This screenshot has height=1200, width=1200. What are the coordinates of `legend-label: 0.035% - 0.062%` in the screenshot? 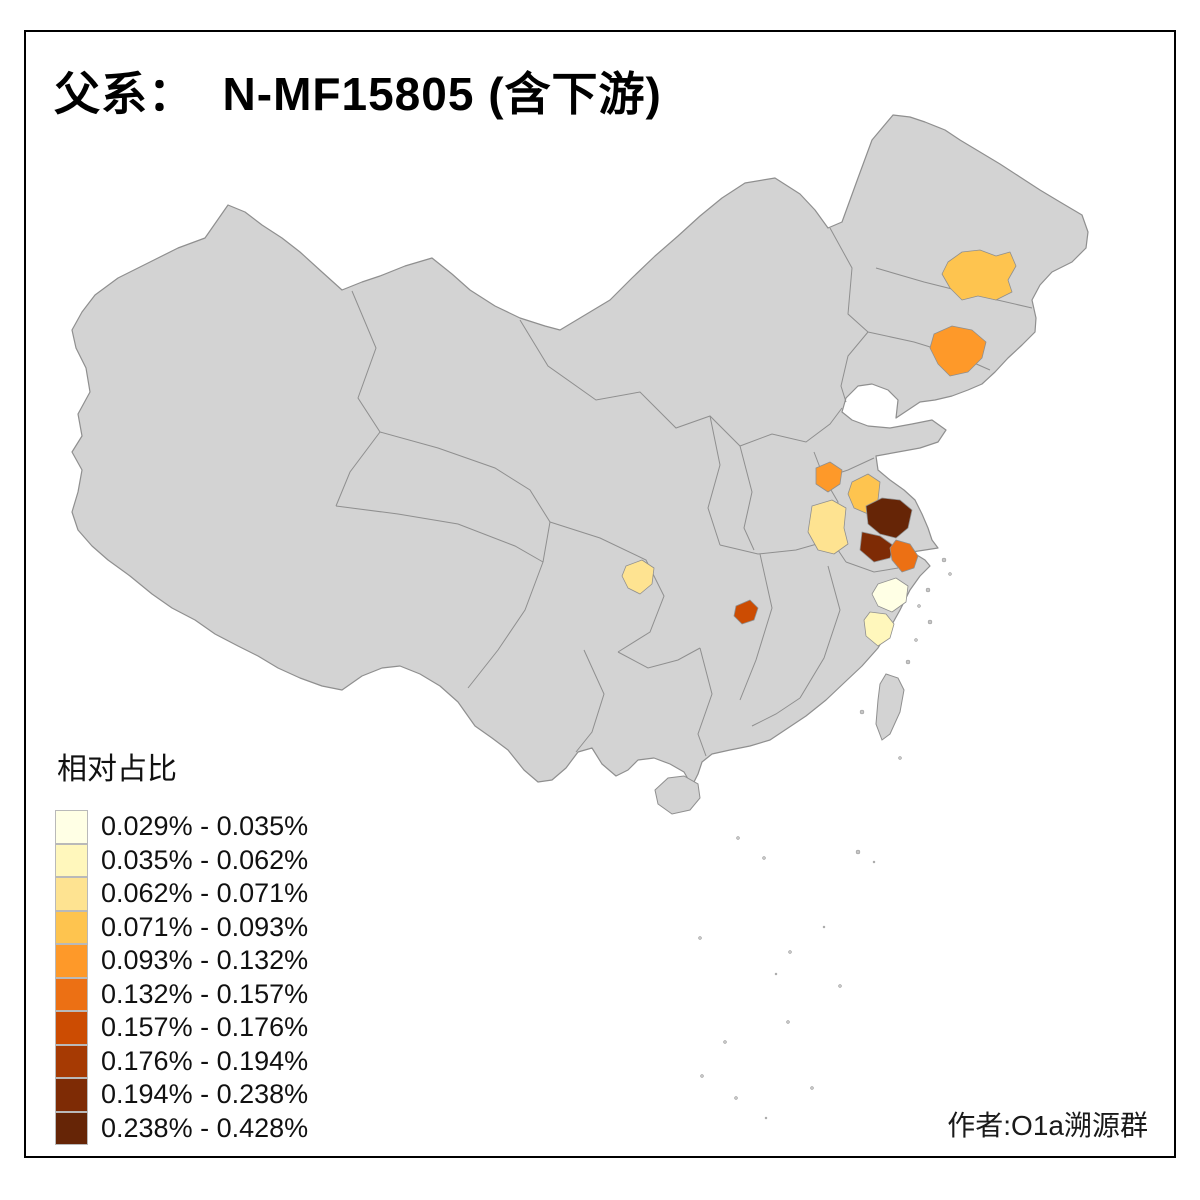 It's located at (205, 859).